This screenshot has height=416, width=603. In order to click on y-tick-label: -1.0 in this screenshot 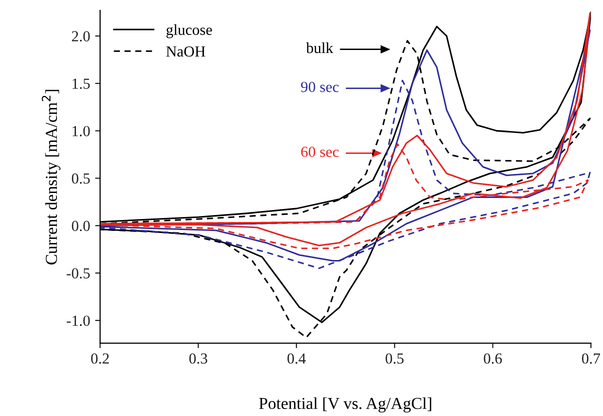, I will do `click(78, 321)`.